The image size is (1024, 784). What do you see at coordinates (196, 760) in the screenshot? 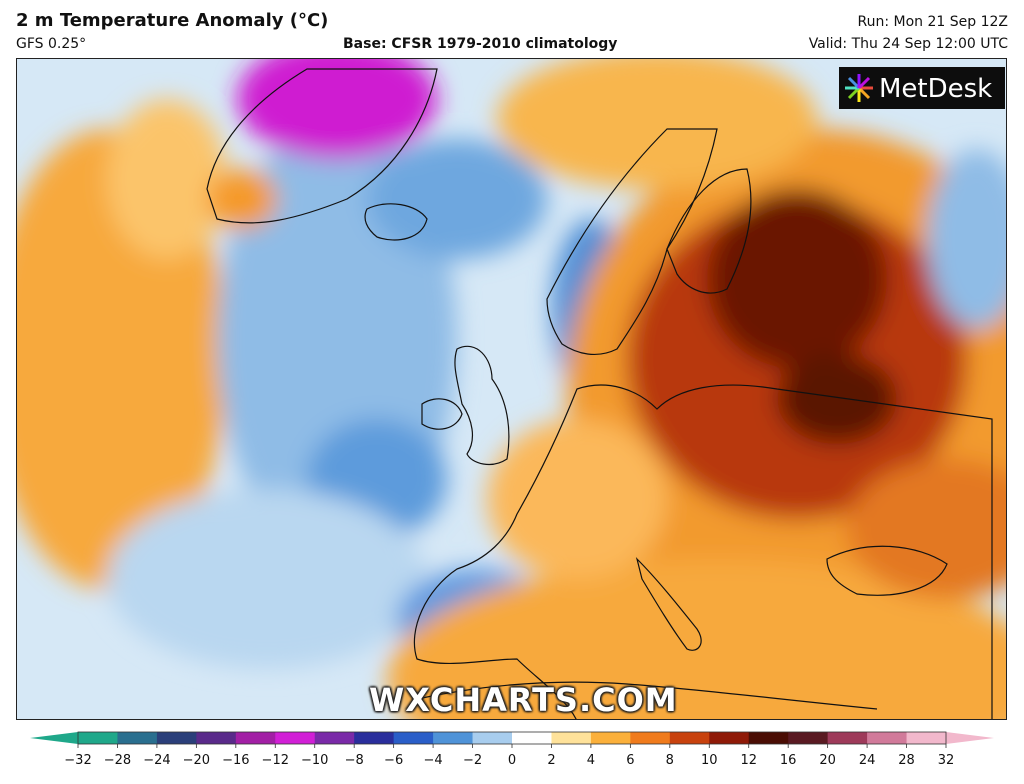
I see `legend-tick-label: −20` at bounding box center [196, 760].